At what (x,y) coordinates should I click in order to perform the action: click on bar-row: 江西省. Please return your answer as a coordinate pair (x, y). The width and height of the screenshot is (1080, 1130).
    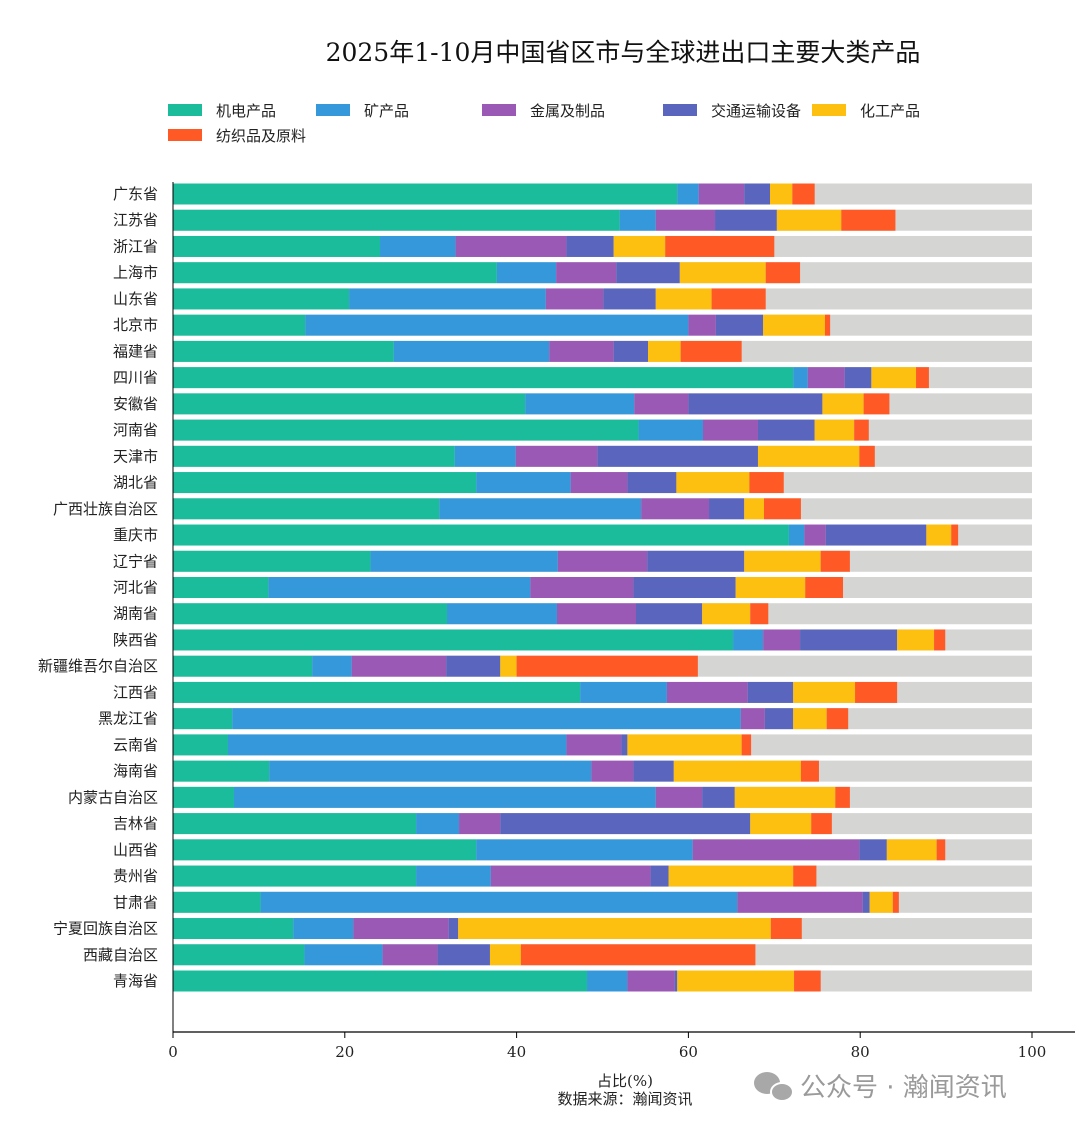
    Looking at the image, I should click on (572, 692).